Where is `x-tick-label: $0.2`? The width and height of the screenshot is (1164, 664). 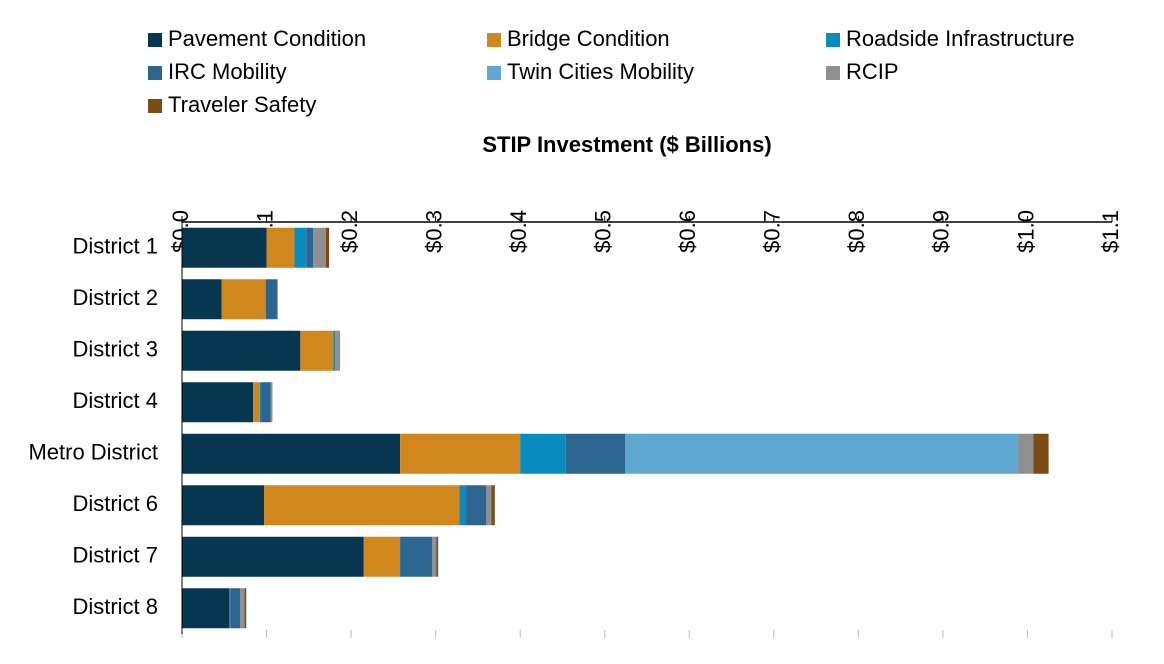
x-tick-label: $0.2 is located at coordinates (349, 231).